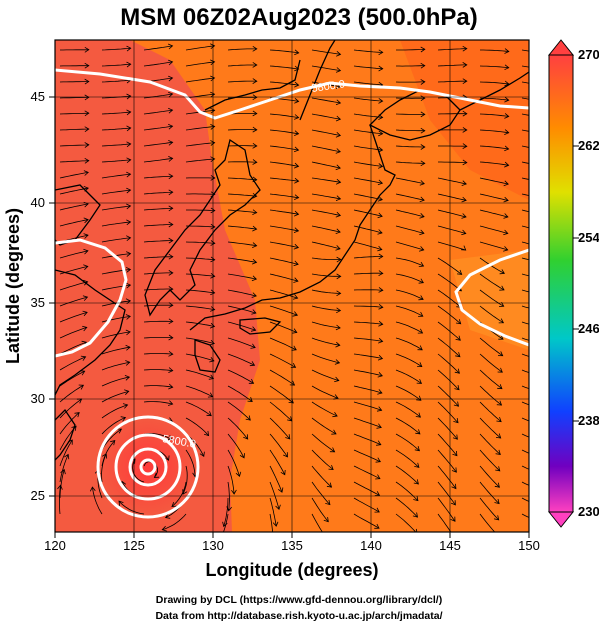 The width and height of the screenshot is (599, 625). I want to click on taiwan-coast, so click(65, 434).